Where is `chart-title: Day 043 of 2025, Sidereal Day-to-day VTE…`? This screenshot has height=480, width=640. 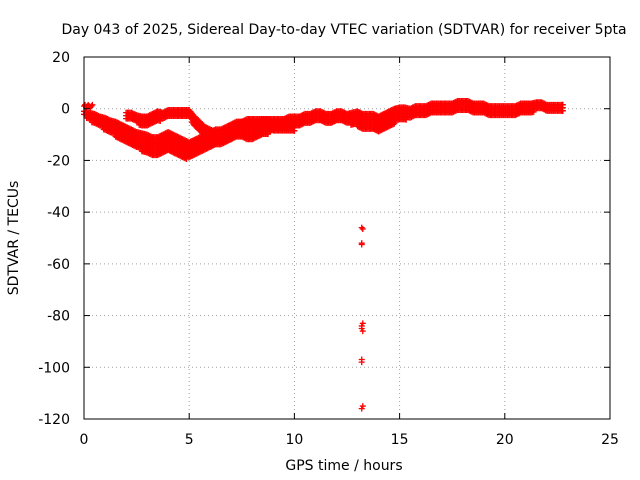 chart-title: Day 043 of 2025, Sidereal Day-to-day VTE… is located at coordinates (343, 30).